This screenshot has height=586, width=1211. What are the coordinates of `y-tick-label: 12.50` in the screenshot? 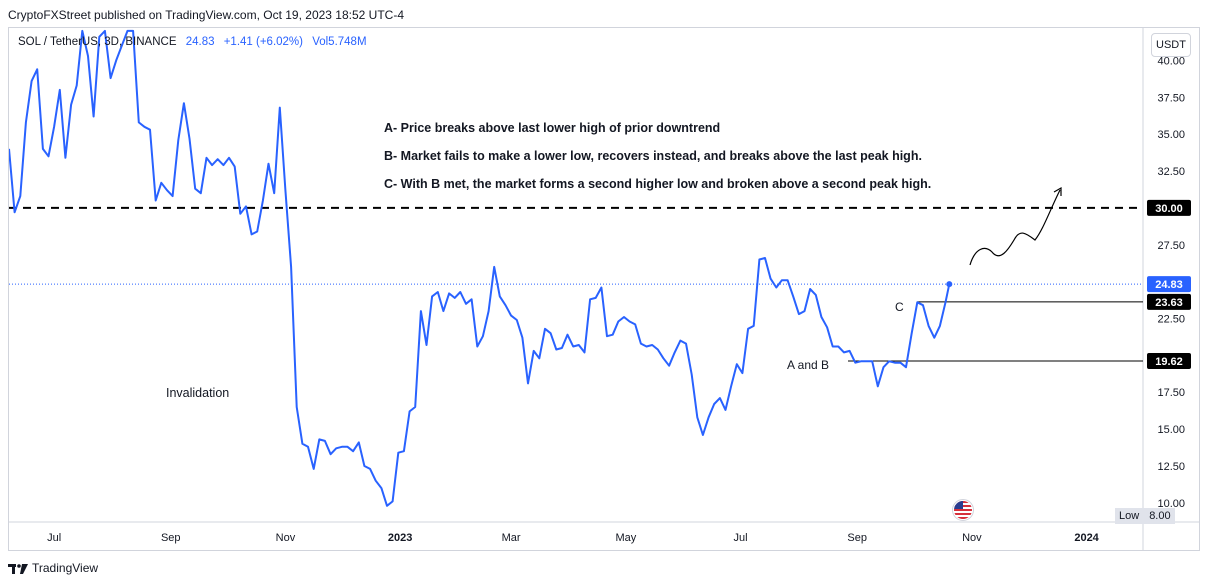 It's located at (1171, 467).